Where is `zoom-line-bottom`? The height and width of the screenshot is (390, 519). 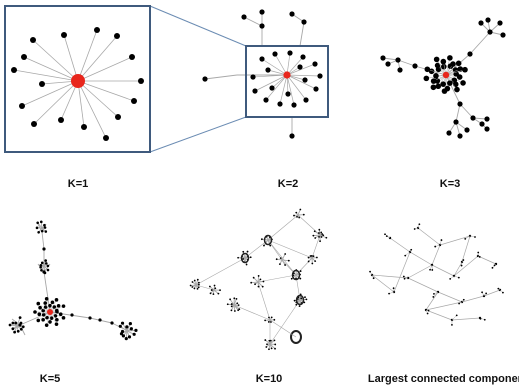 zoom-line-bottom is located at coordinates (198, 134).